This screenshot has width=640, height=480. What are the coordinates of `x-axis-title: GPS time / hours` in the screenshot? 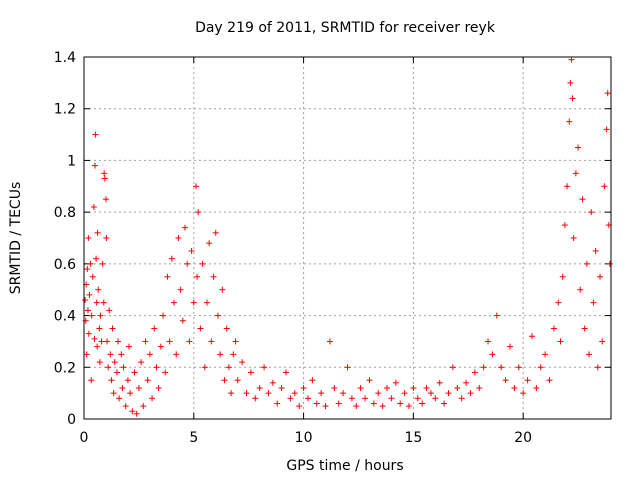 It's located at (344, 466).